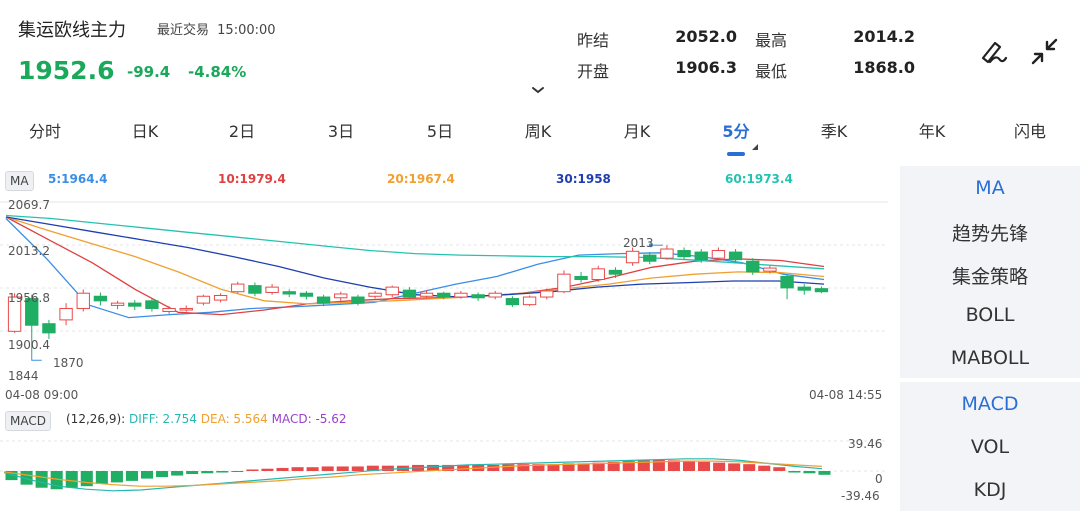 This screenshot has height=511, width=1080. What do you see at coordinates (23, 376) in the screenshot?
I see `y-label-5: 1844` at bounding box center [23, 376].